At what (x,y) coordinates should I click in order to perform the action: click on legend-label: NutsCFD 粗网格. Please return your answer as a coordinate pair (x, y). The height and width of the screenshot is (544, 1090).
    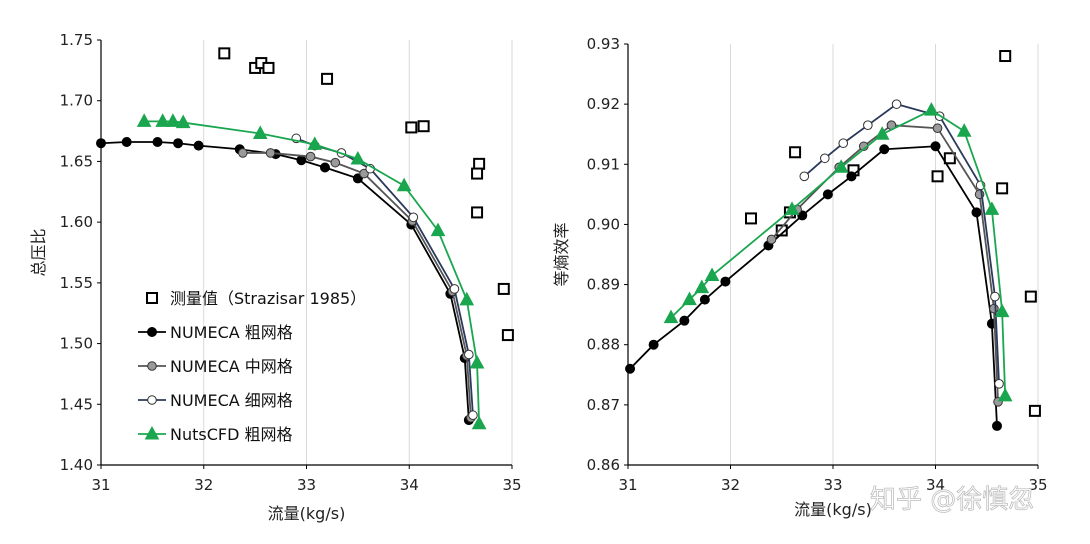
    Looking at the image, I should click on (231, 434).